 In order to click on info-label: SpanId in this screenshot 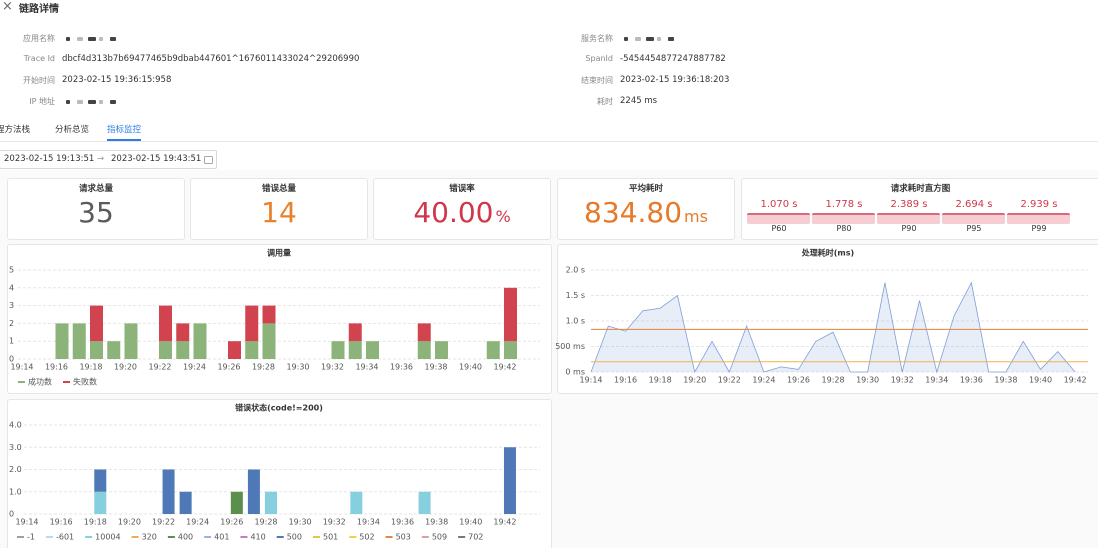, I will do `click(599, 58)`.